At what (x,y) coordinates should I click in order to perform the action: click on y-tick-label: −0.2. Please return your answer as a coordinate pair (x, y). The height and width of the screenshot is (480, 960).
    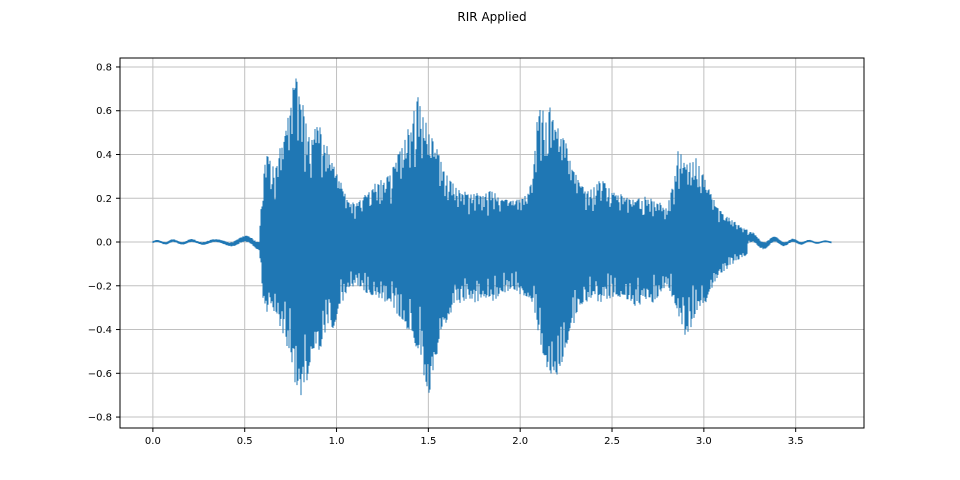
    Looking at the image, I should click on (100, 286).